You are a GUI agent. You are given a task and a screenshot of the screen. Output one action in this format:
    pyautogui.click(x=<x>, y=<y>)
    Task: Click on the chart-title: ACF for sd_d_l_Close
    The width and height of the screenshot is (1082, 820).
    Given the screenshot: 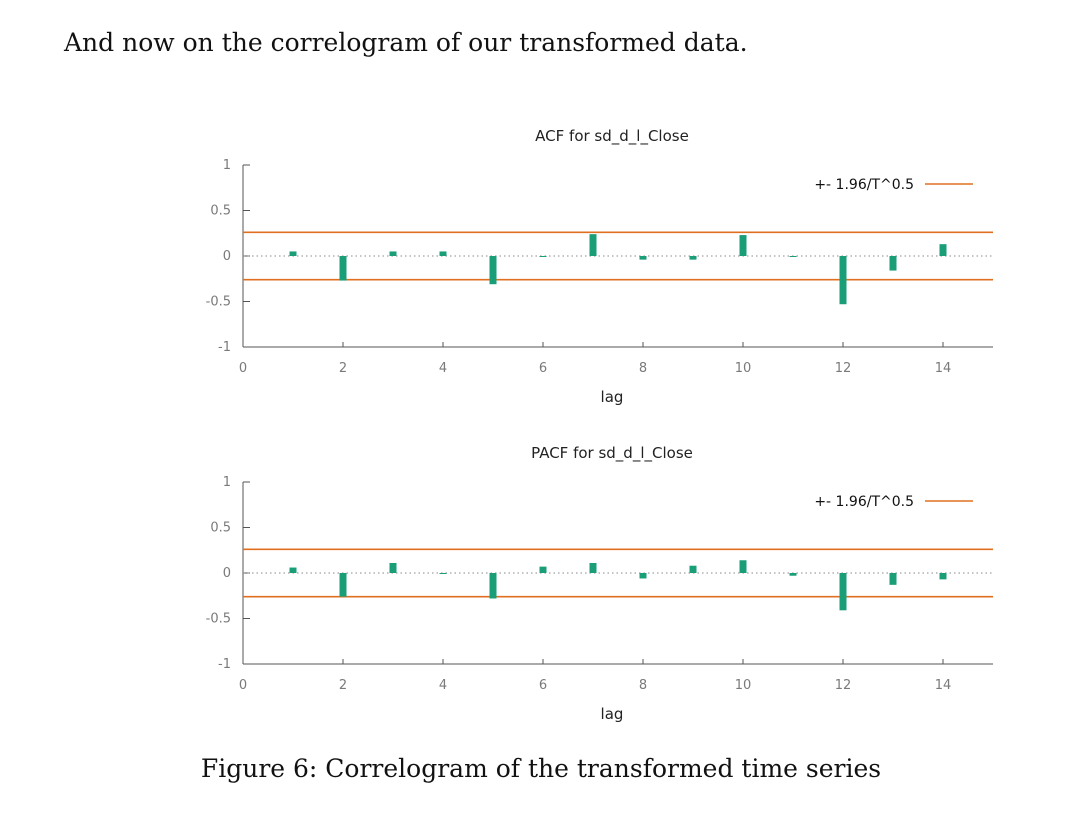 What is the action you would take?
    pyautogui.click(x=612, y=136)
    